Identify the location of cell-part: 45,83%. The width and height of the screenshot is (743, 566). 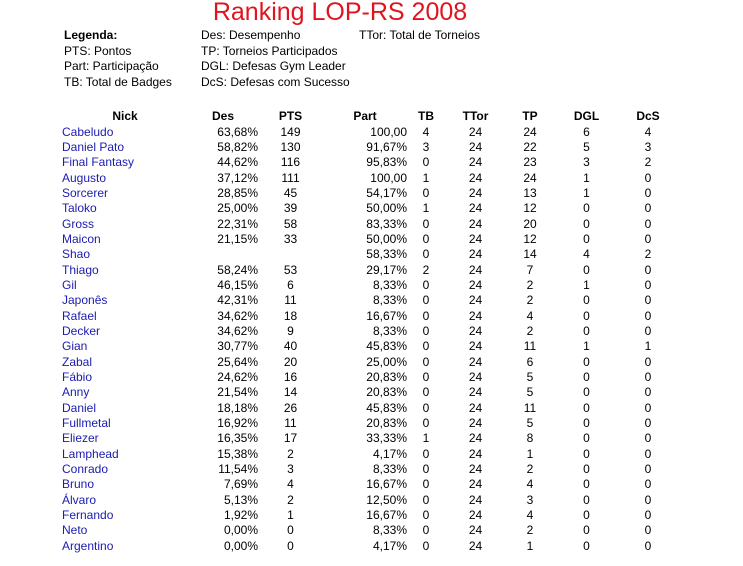
(386, 407).